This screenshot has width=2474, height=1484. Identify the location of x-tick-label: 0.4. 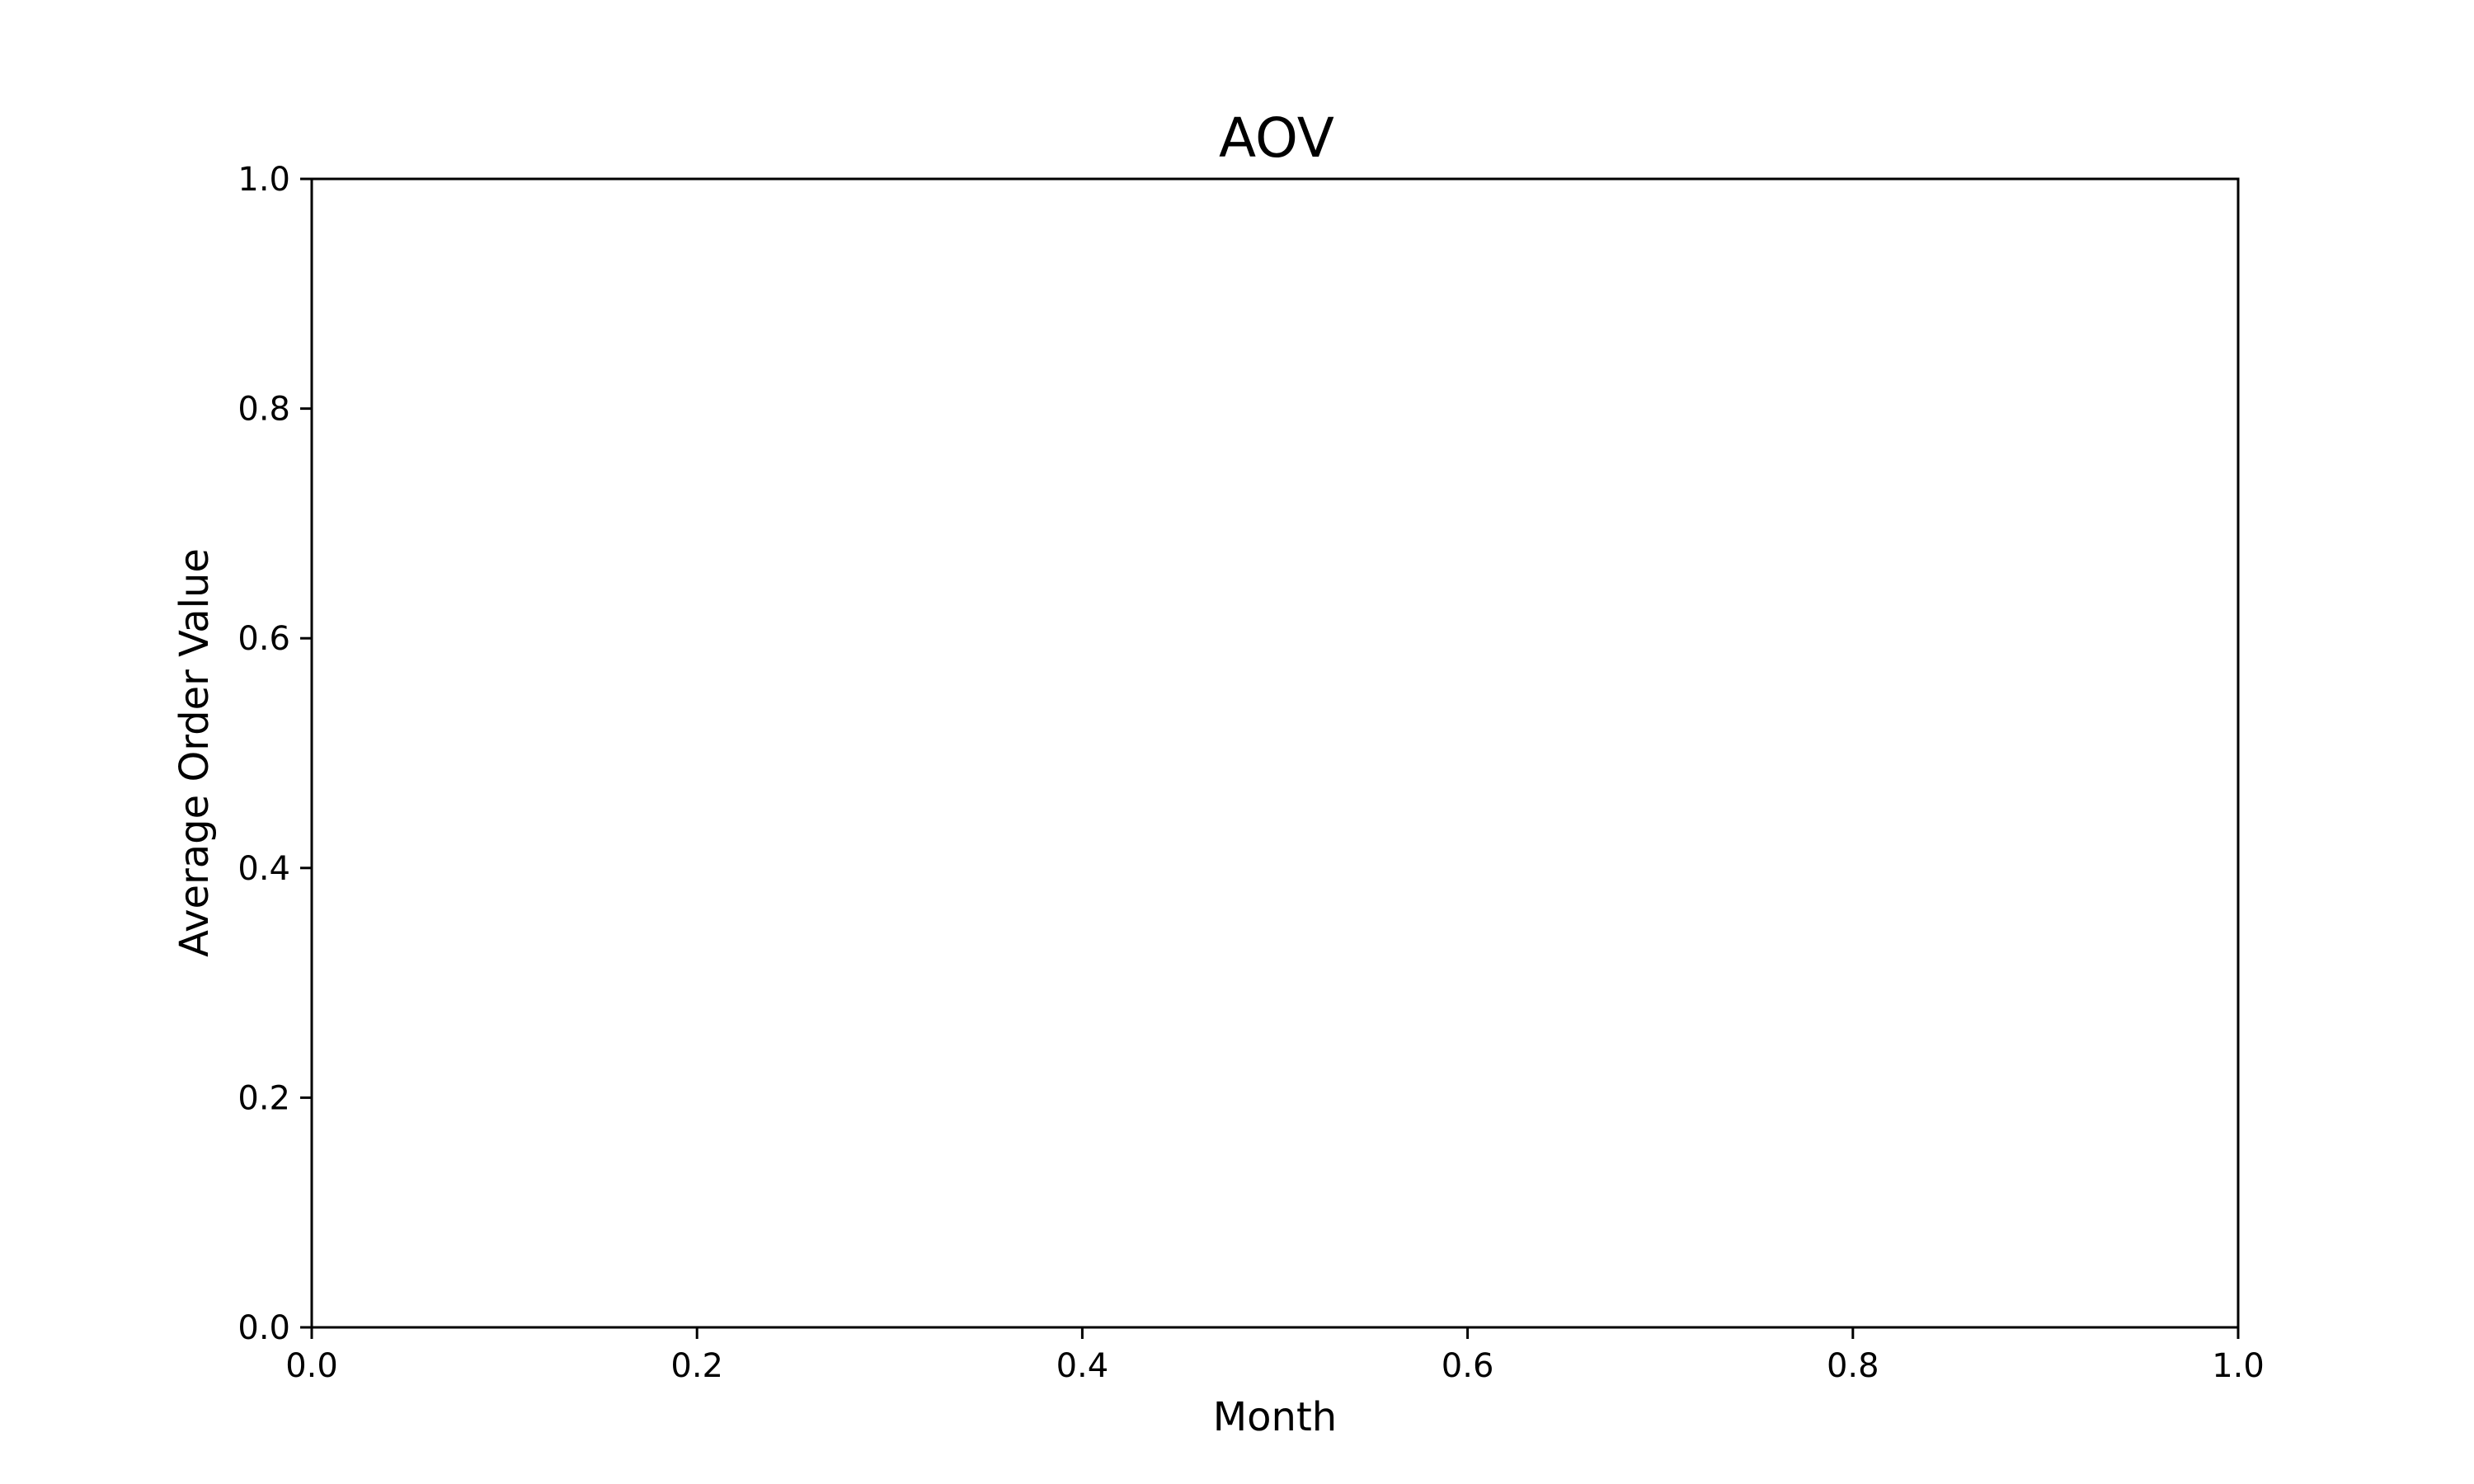
(1082, 1366).